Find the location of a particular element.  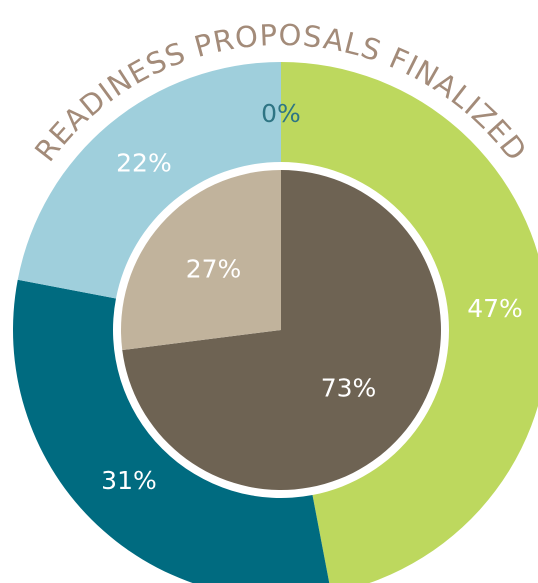

value-label: 22% is located at coordinates (144, 162).